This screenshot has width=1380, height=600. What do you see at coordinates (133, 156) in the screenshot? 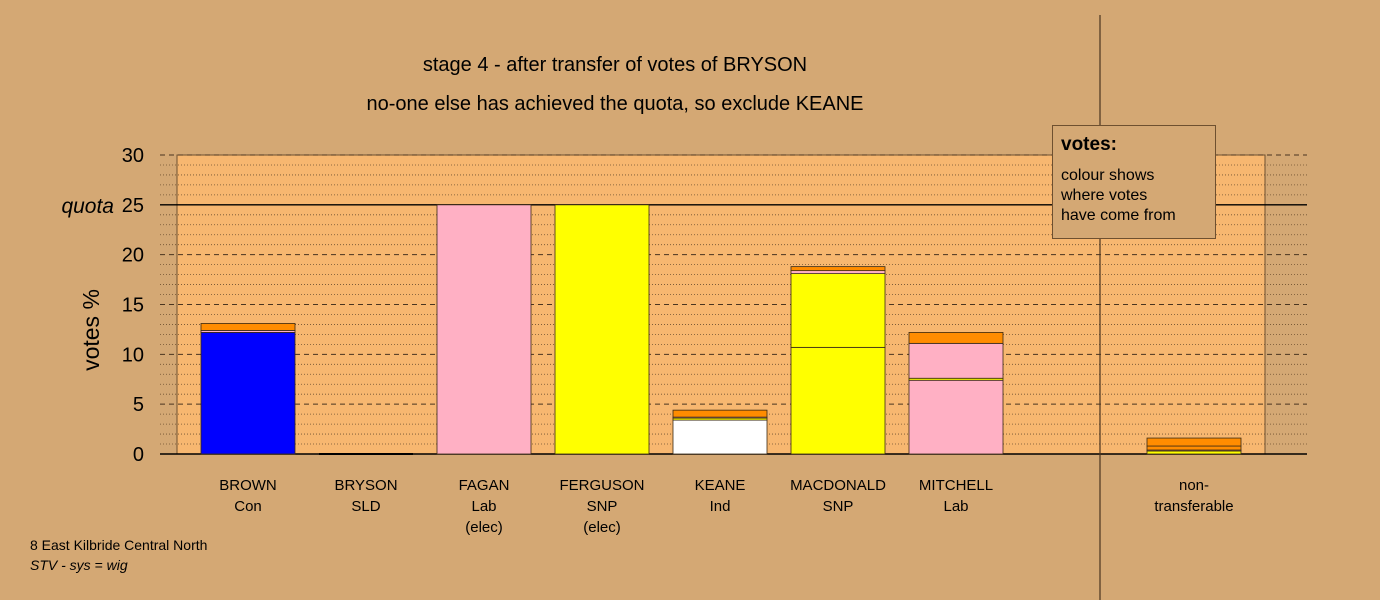
I see `y-tick-label: 30` at bounding box center [133, 156].